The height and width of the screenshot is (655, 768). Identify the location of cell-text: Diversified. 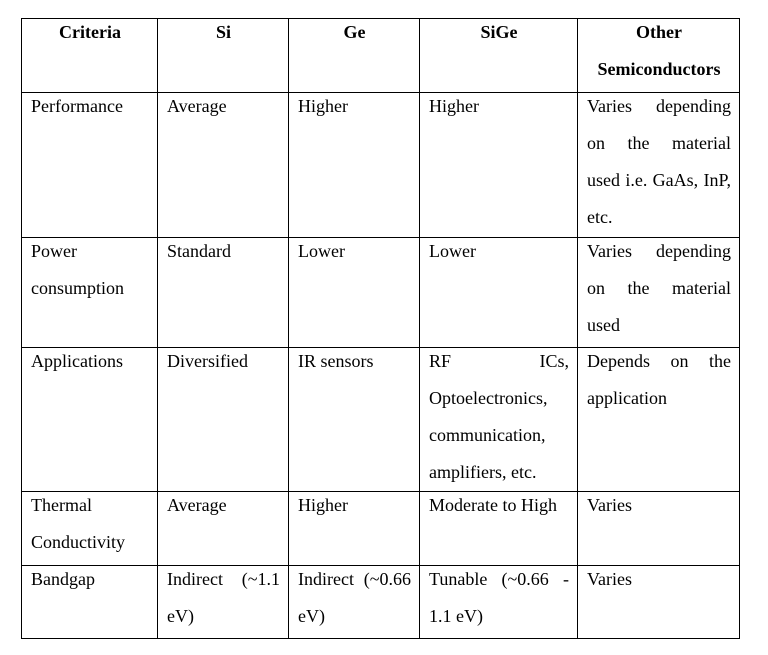
(207, 361).